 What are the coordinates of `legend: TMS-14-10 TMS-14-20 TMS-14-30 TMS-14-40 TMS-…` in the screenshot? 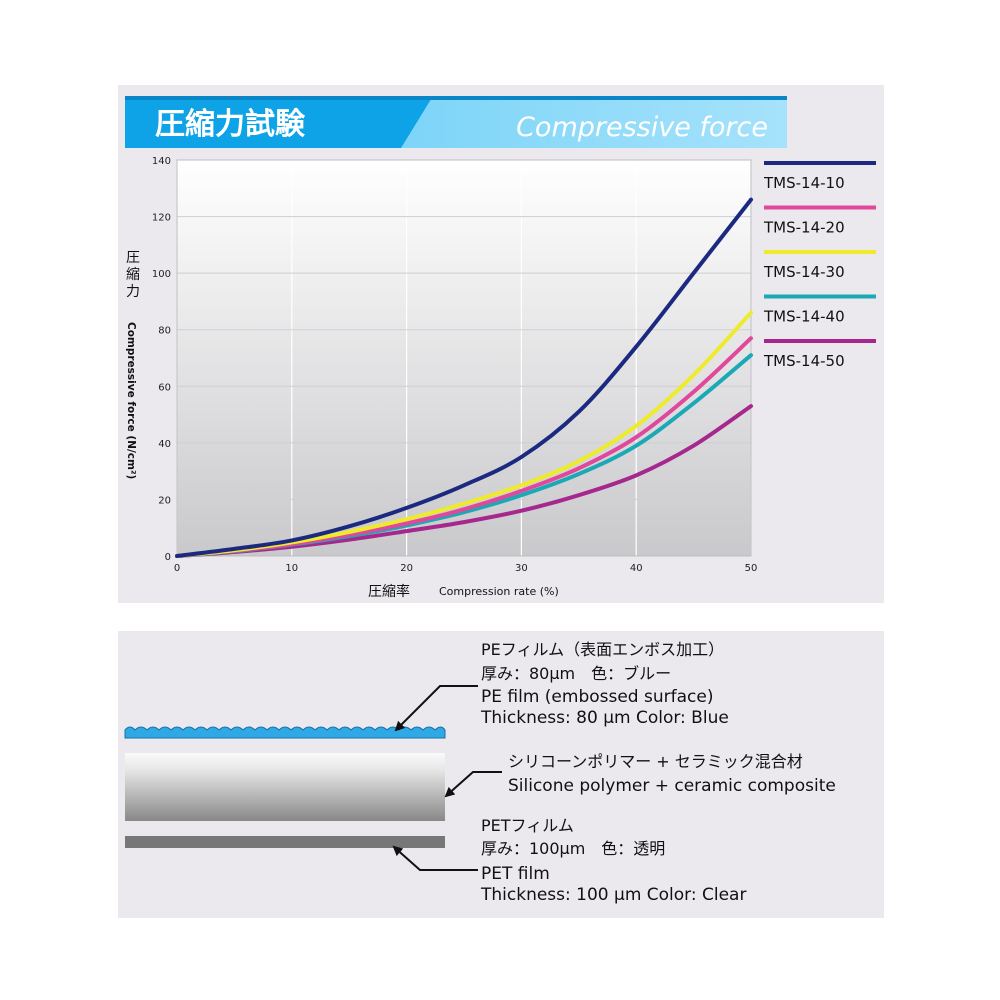 It's located at (819, 265).